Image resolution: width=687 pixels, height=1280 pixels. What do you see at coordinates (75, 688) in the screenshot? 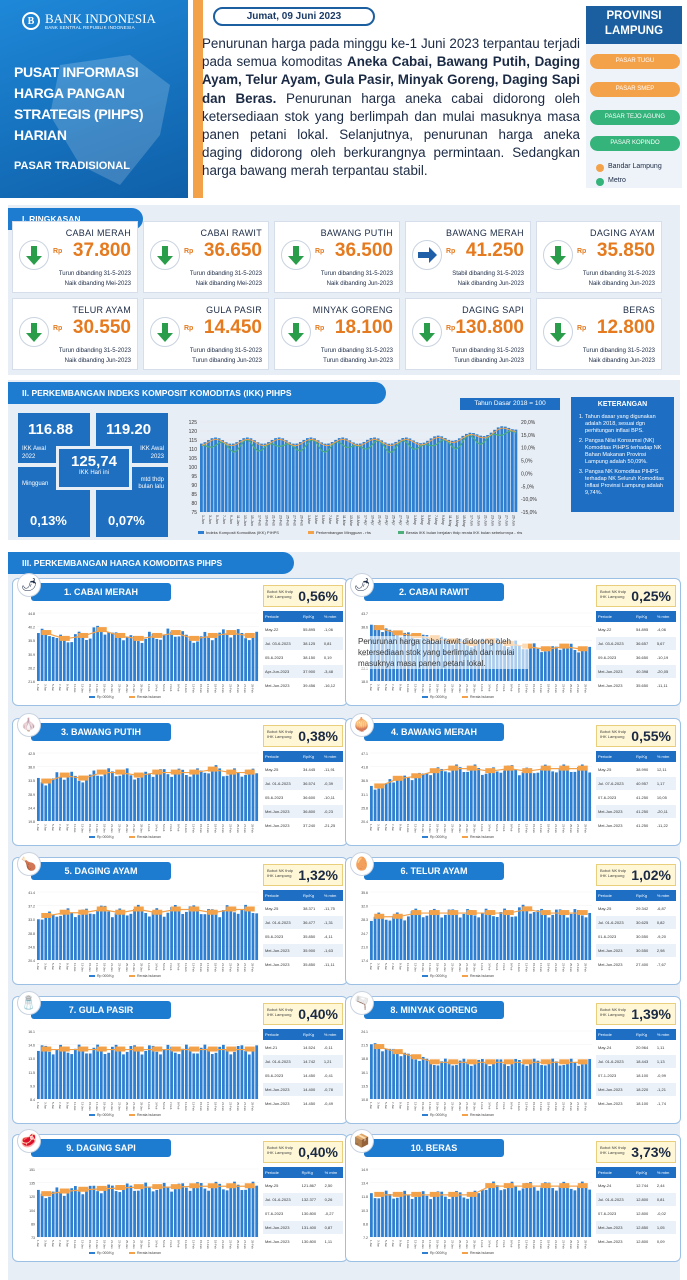
I see `chart-x-tick: 11-Jan` at bounding box center [75, 688].